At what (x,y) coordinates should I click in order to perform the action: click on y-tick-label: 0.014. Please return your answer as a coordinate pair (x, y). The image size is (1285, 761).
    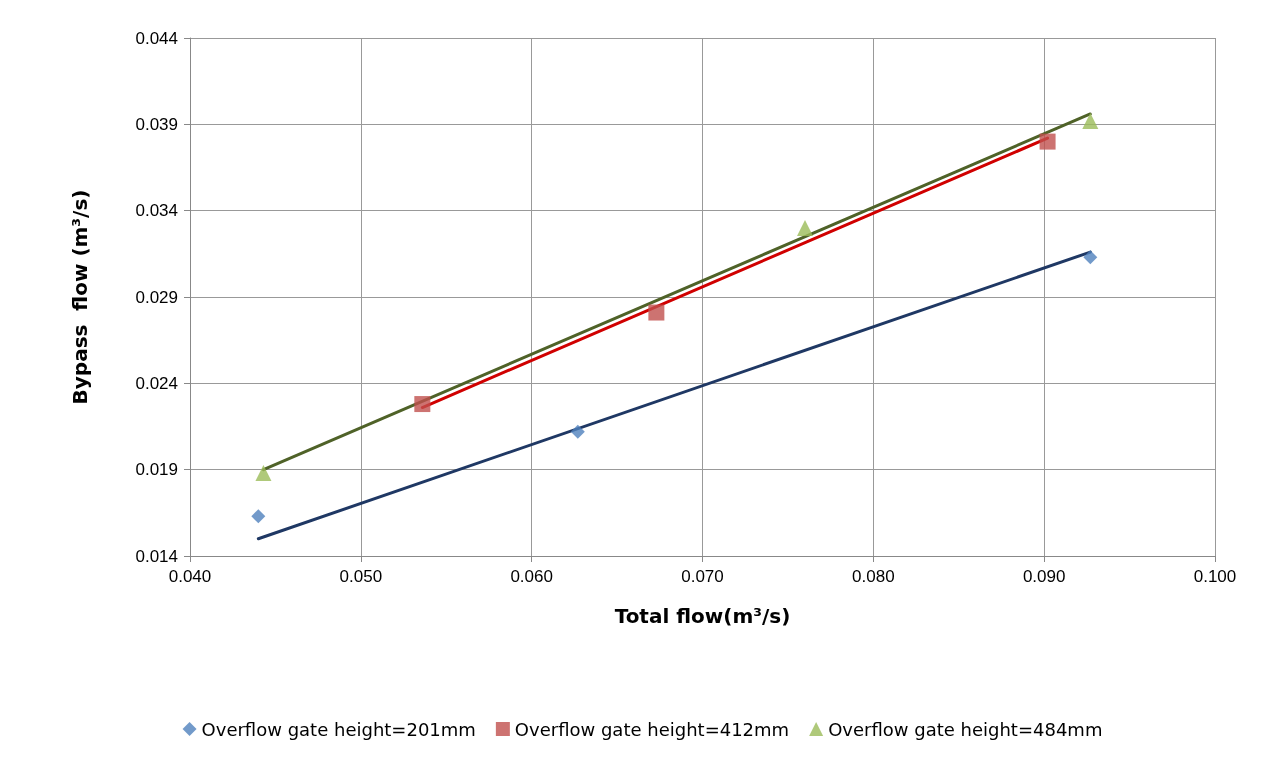
    Looking at the image, I should click on (156, 556).